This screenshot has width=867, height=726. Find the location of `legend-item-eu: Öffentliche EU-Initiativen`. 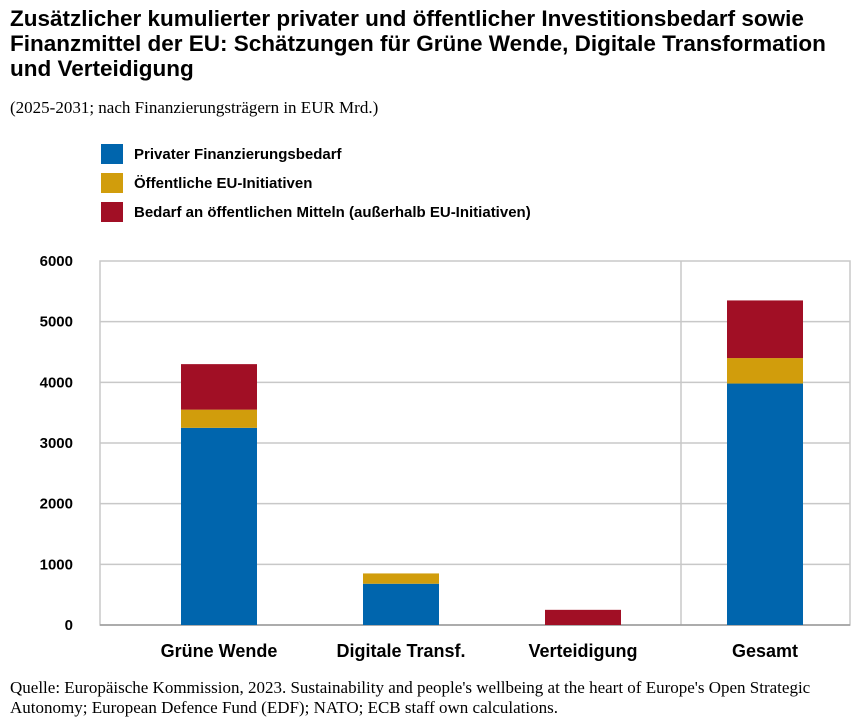

legend-item-eu: Öffentliche EU-Initiativen is located at coordinates (316, 183).